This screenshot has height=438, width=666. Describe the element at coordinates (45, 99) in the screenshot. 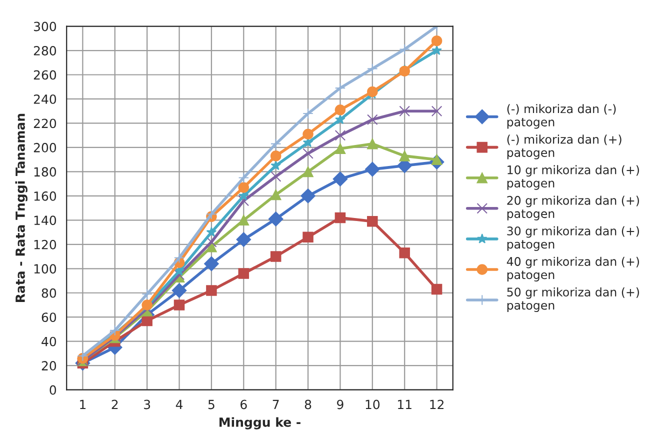

I see `y-tick-label: 240` at that location.